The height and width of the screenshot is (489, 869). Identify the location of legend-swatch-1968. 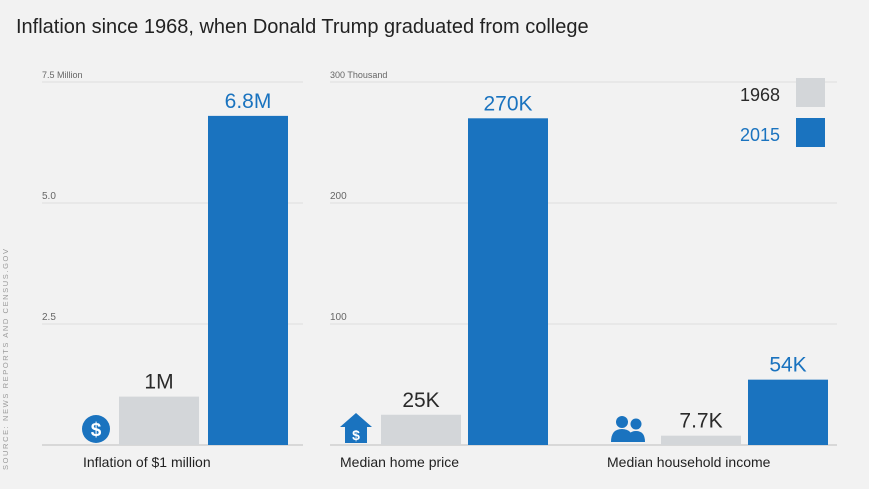
(810, 92).